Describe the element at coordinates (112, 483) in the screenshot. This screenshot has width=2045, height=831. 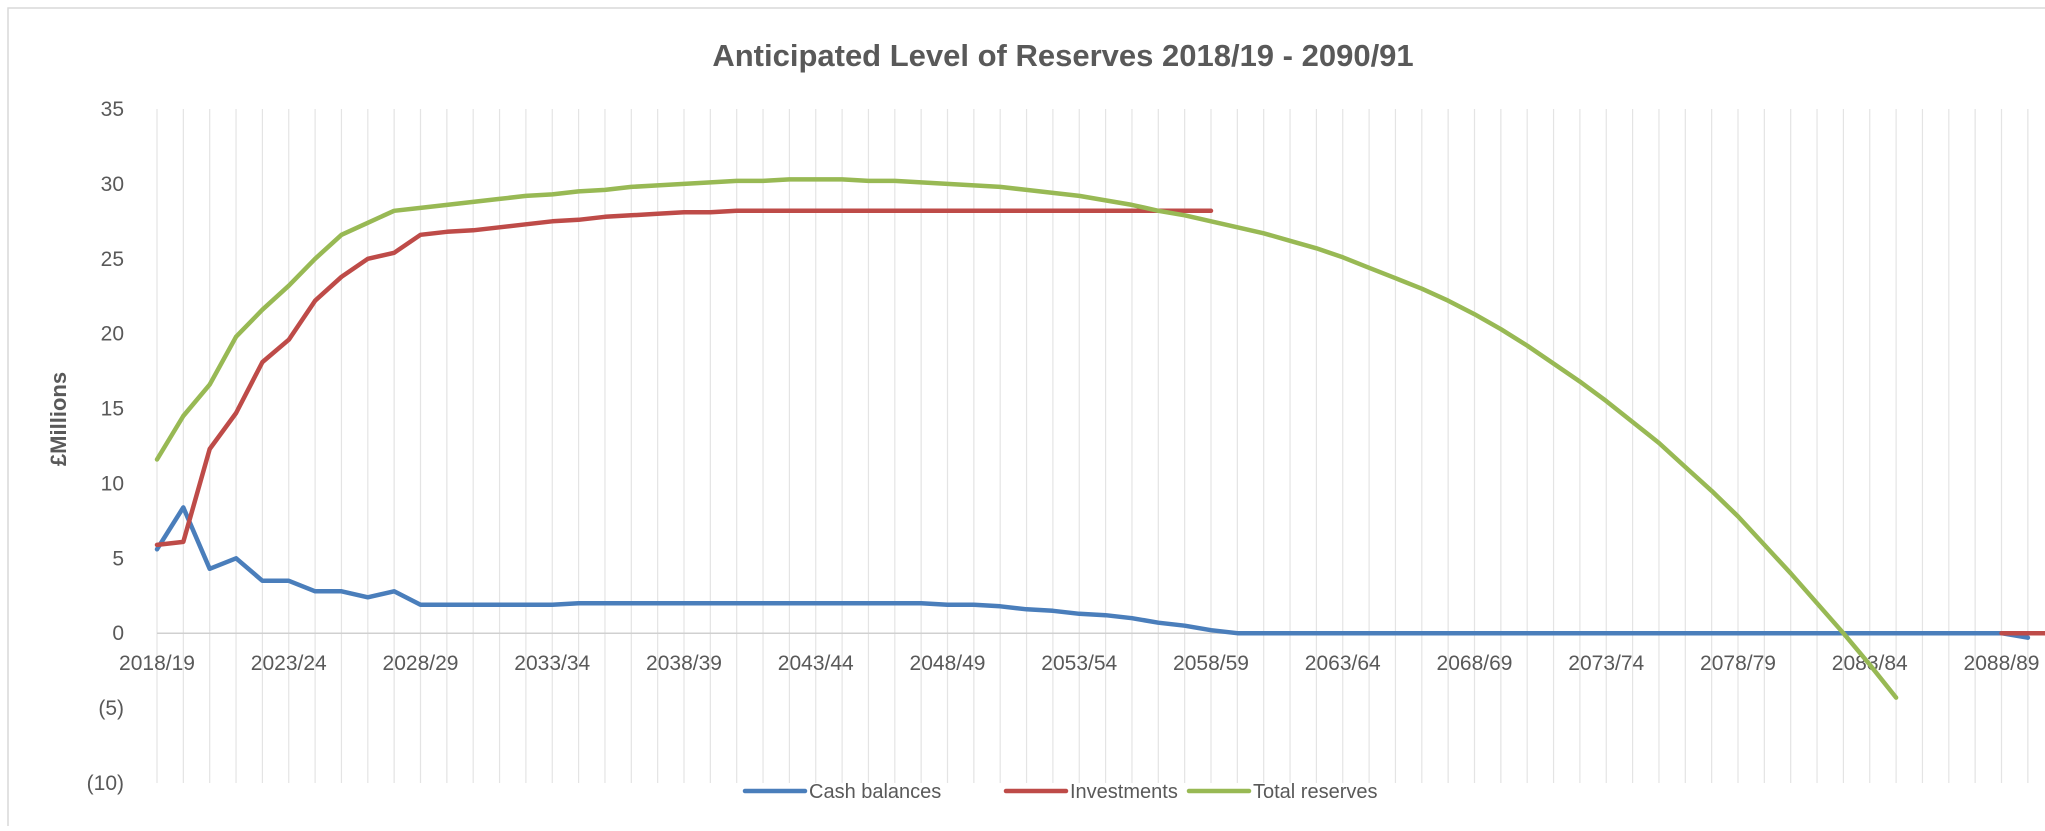
I see `y-tick-label: 10` at that location.